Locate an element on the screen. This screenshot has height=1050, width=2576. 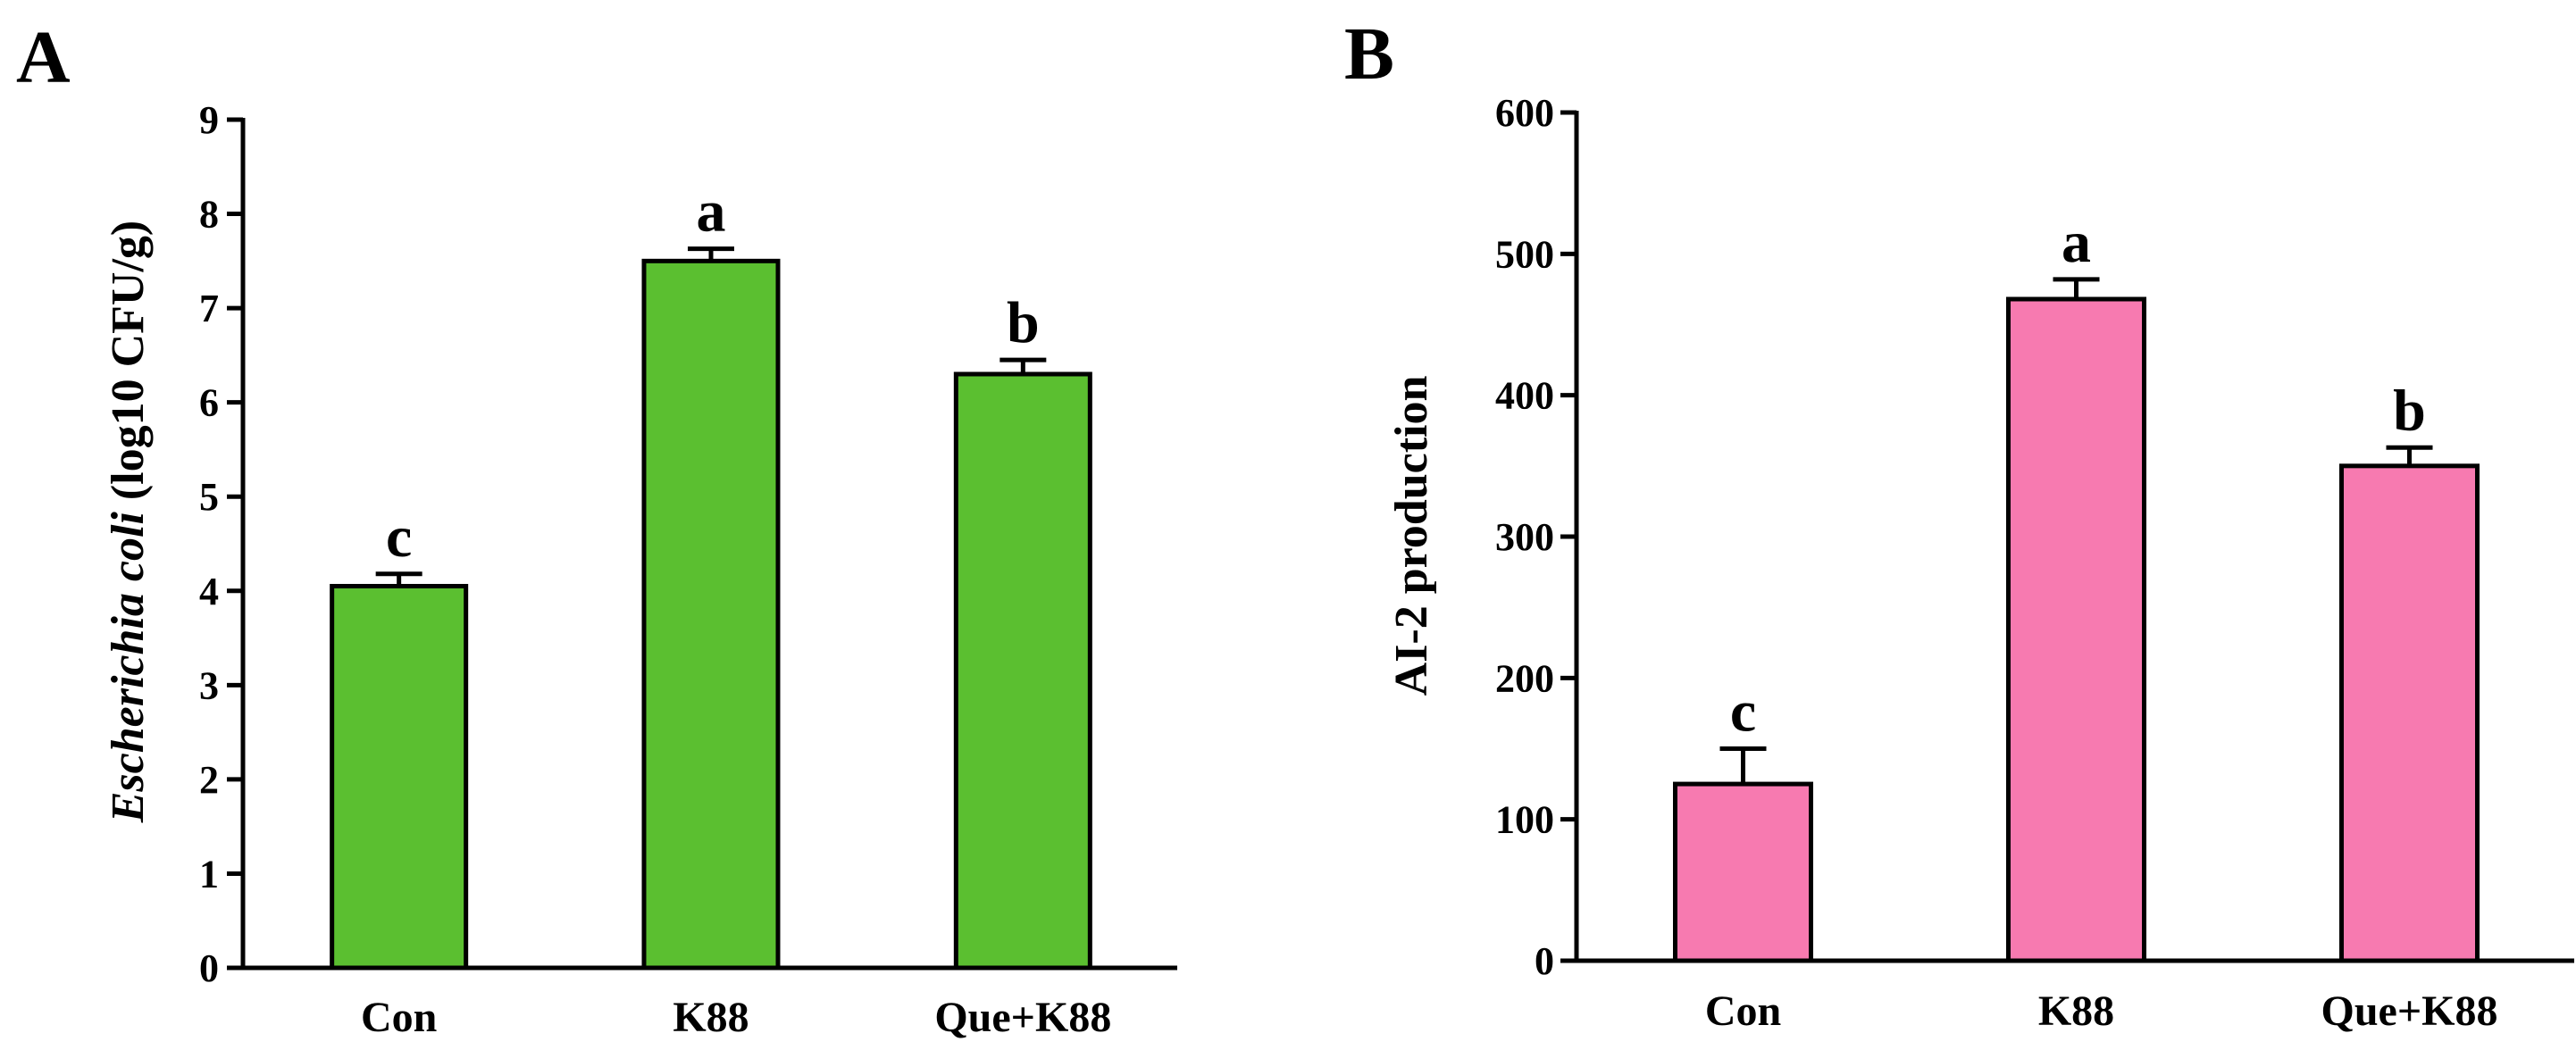
y-tick-label-b: 500 is located at coordinates (1524, 254).